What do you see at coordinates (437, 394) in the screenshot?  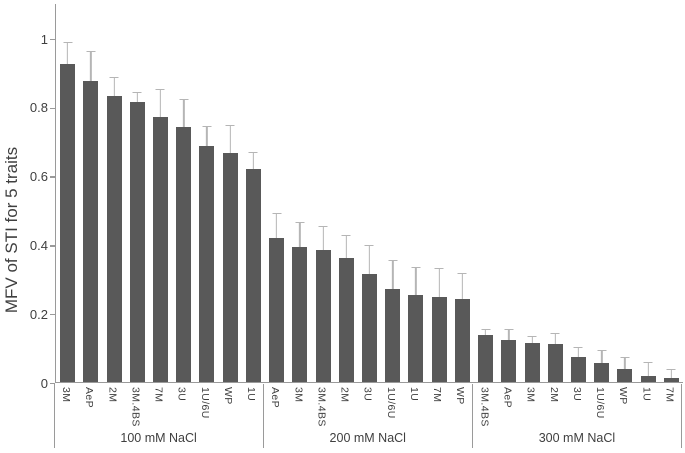 I see `category-label: 7M` at bounding box center [437, 394].